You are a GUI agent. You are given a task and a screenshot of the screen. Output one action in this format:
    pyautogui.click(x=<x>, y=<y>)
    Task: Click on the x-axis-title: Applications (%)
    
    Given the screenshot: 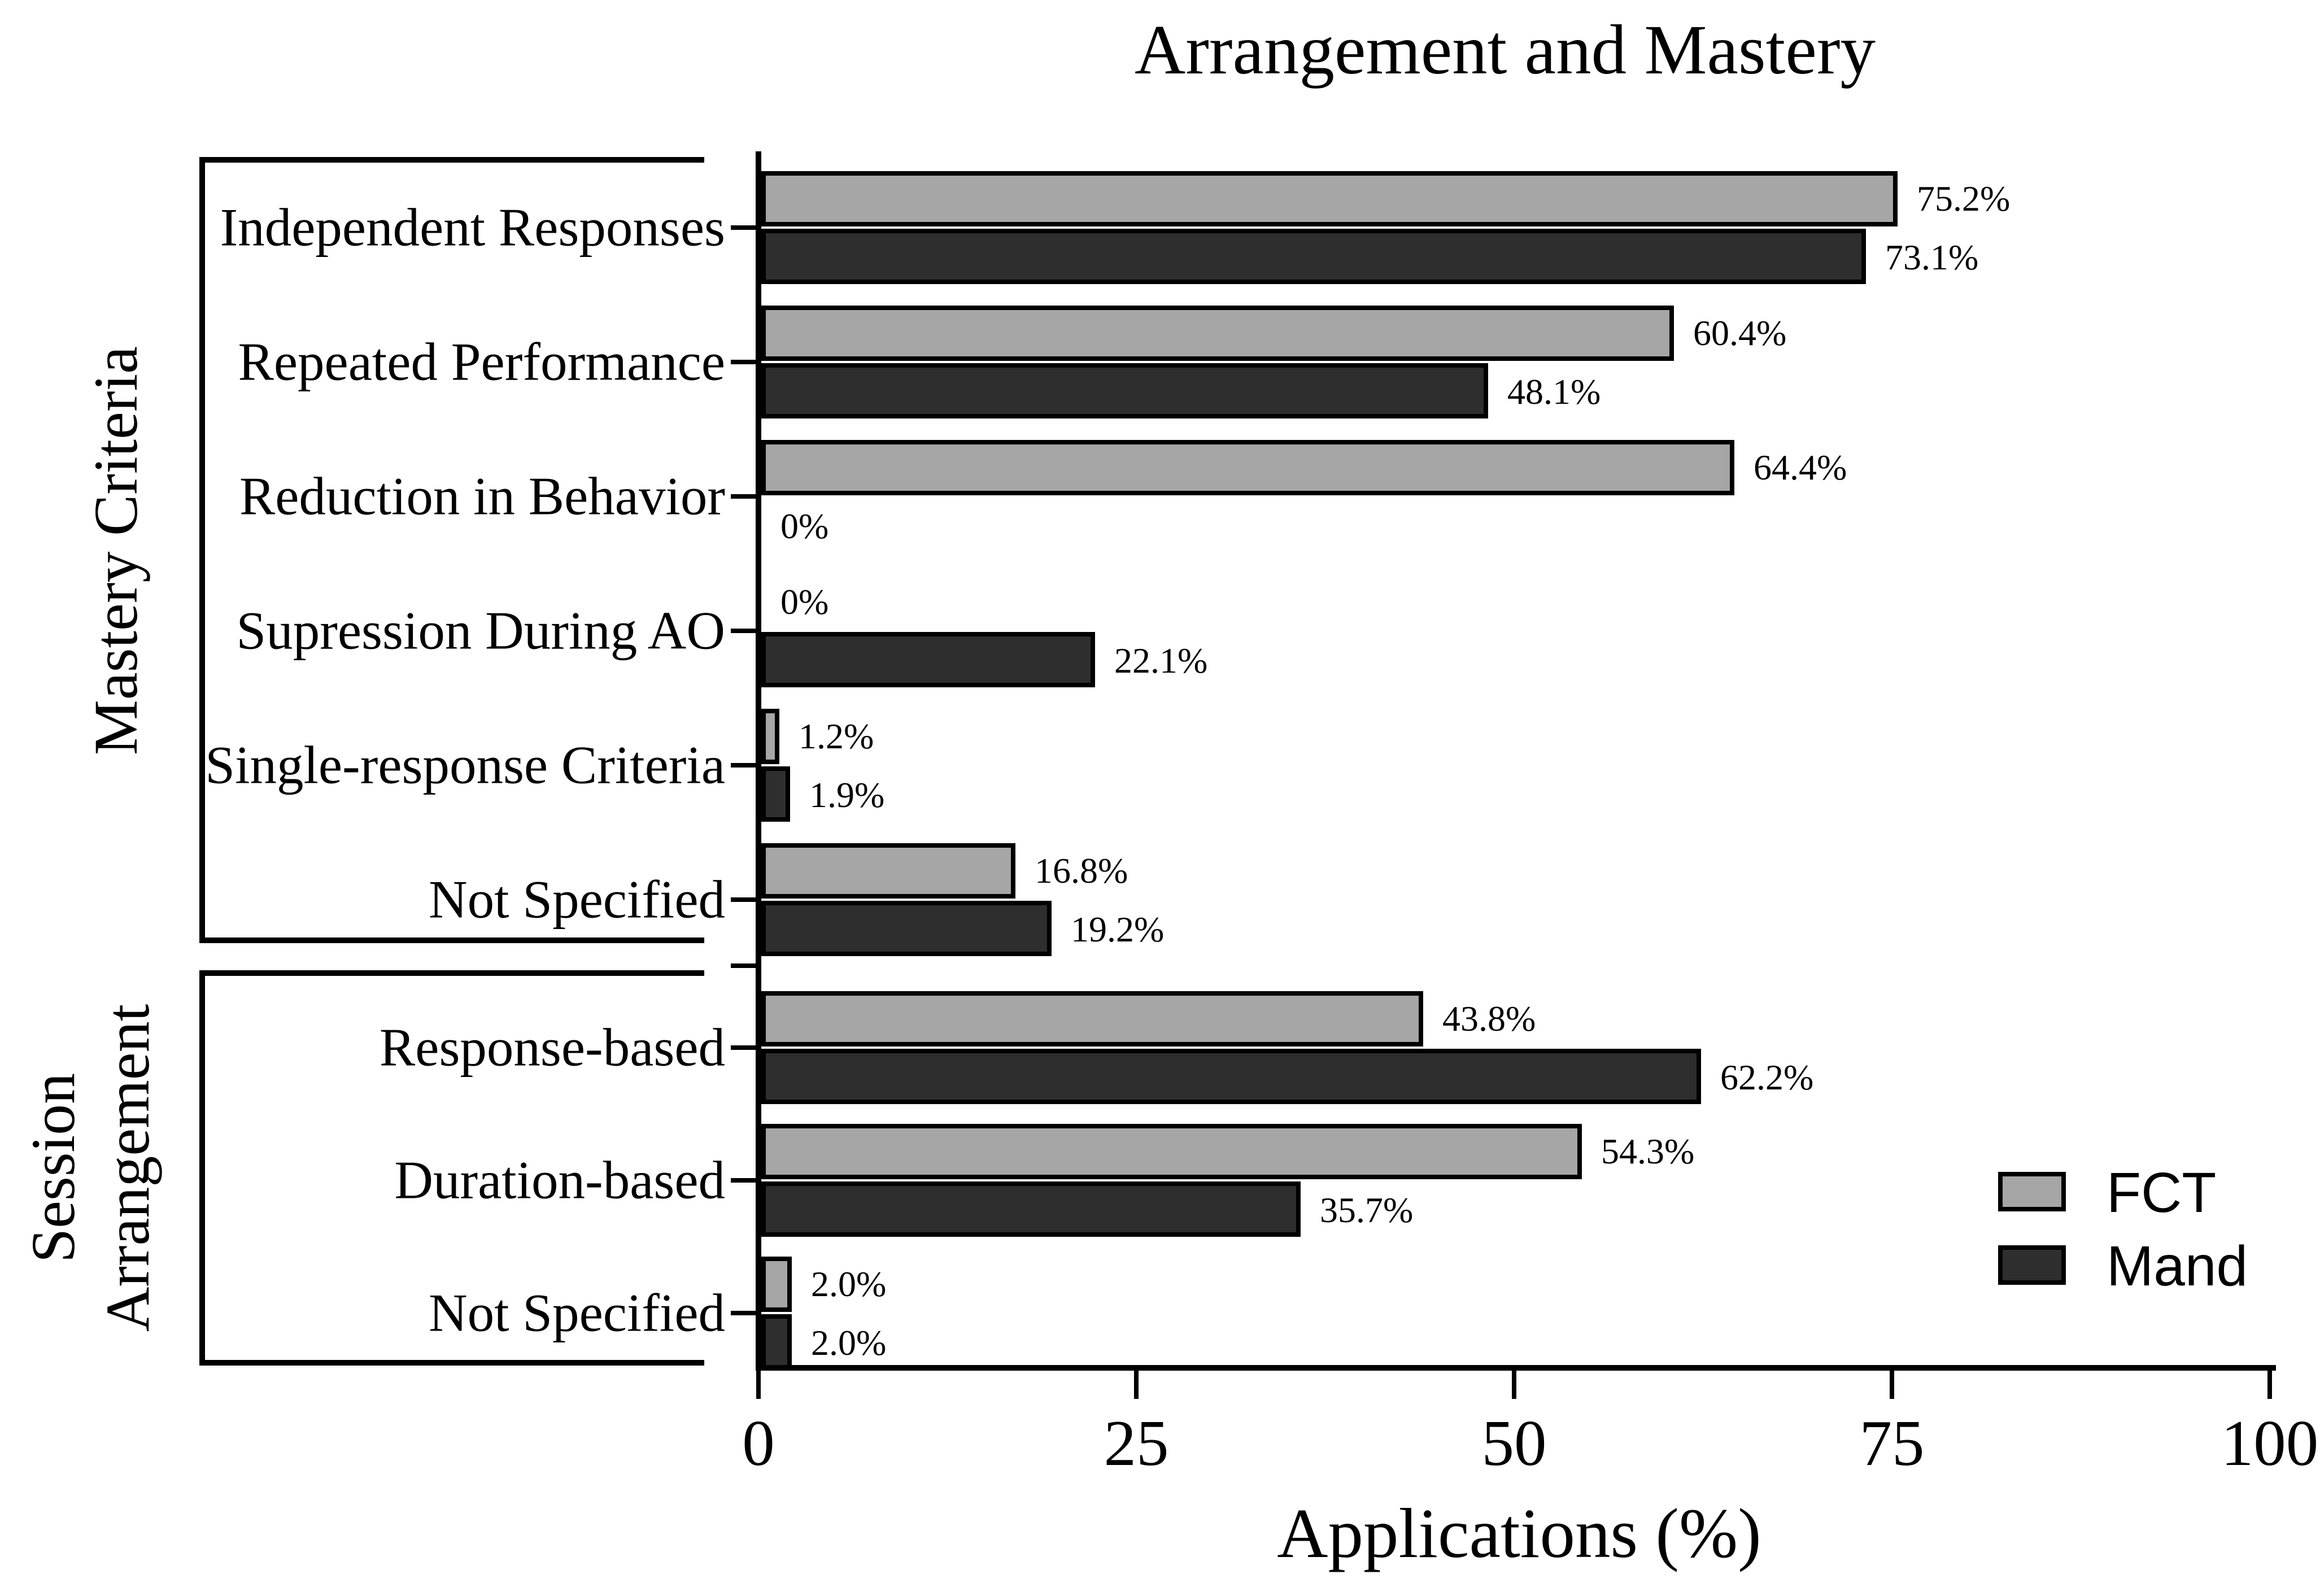 What is the action you would take?
    pyautogui.click(x=1519, y=1534)
    